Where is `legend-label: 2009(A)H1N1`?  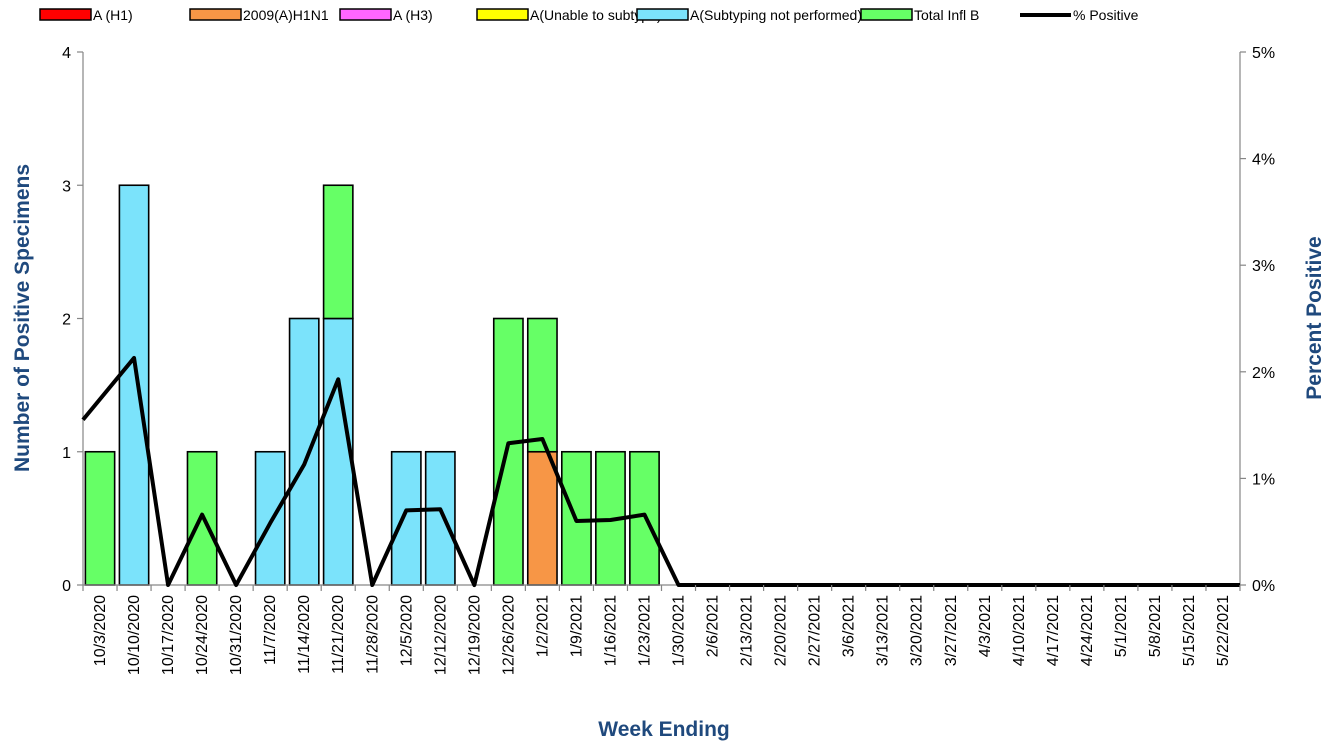 legend-label: 2009(A)H1N1 is located at coordinates (286, 15).